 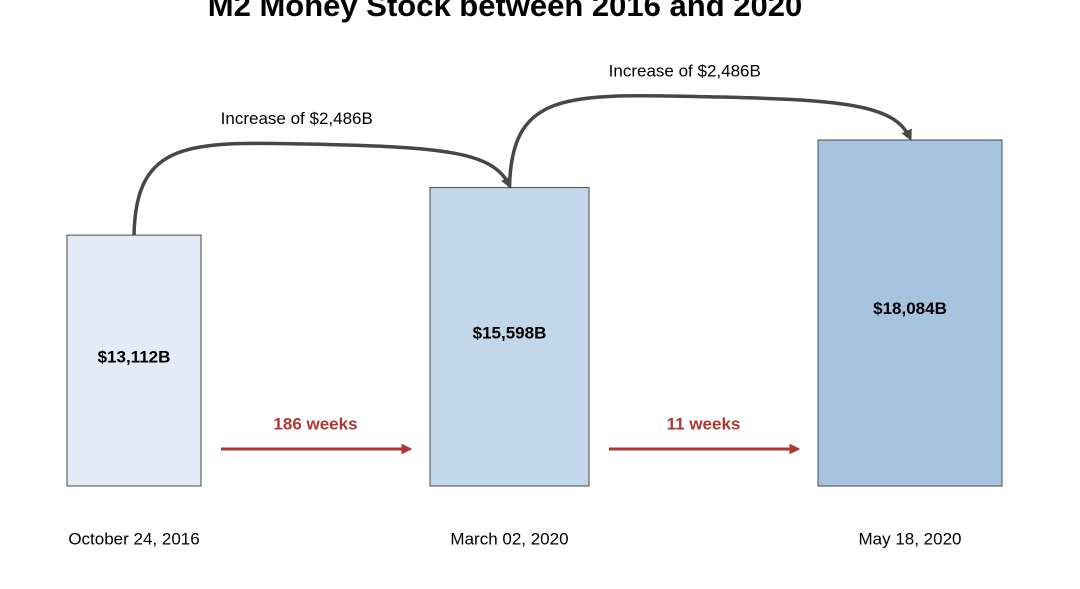 I want to click on interval-arrows-layer: 186 weeks 11 weeks, so click(x=511, y=434).